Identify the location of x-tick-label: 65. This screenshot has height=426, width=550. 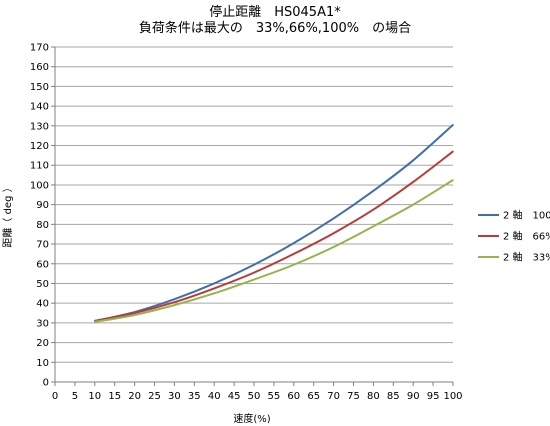
(313, 396).